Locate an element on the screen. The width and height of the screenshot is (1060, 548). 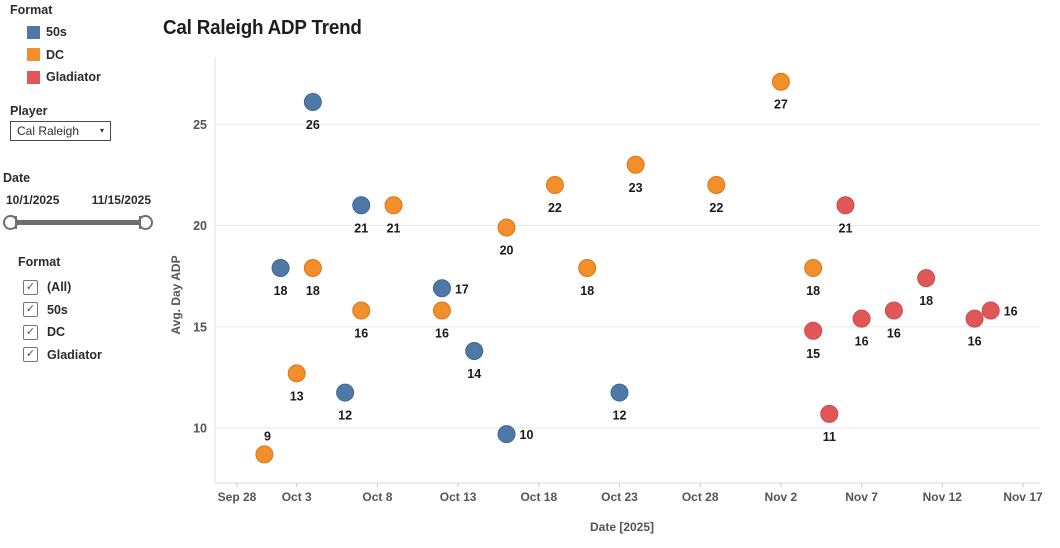
format-option-label: Gladiator is located at coordinates (74, 354).